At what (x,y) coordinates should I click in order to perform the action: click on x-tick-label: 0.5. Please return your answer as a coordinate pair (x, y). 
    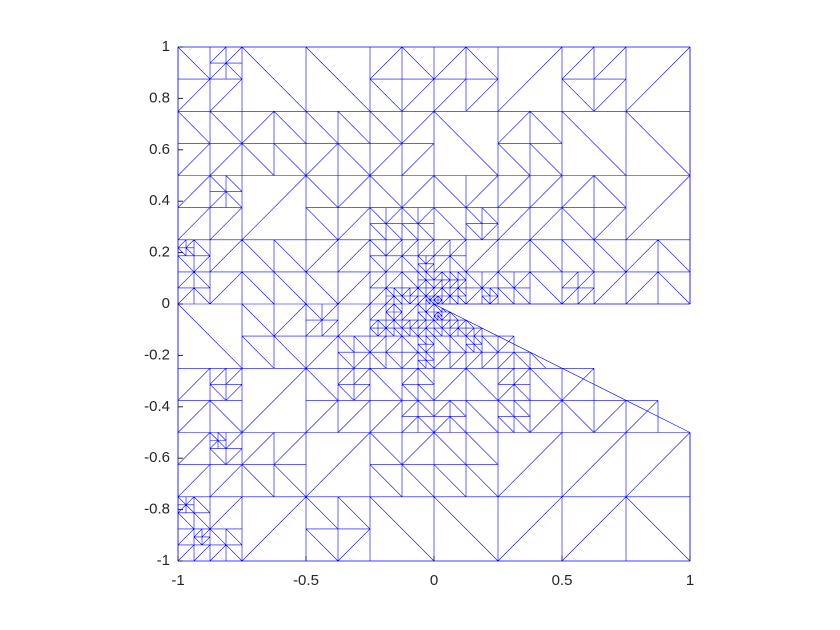
    Looking at the image, I should click on (562, 580).